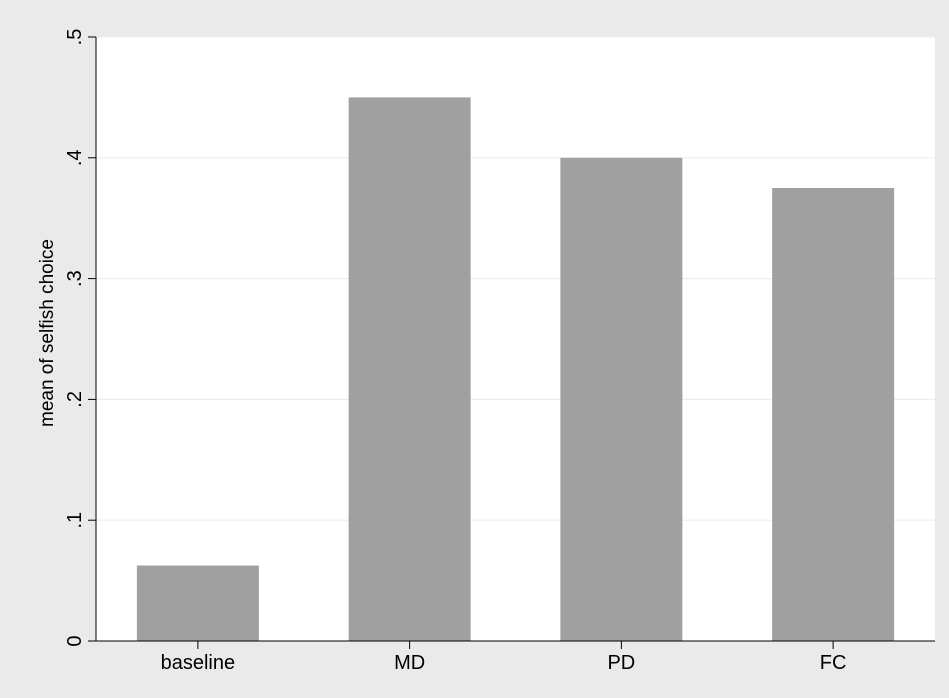  I want to click on x-axis-ticks: baseline MD PD FC, so click(504, 657).